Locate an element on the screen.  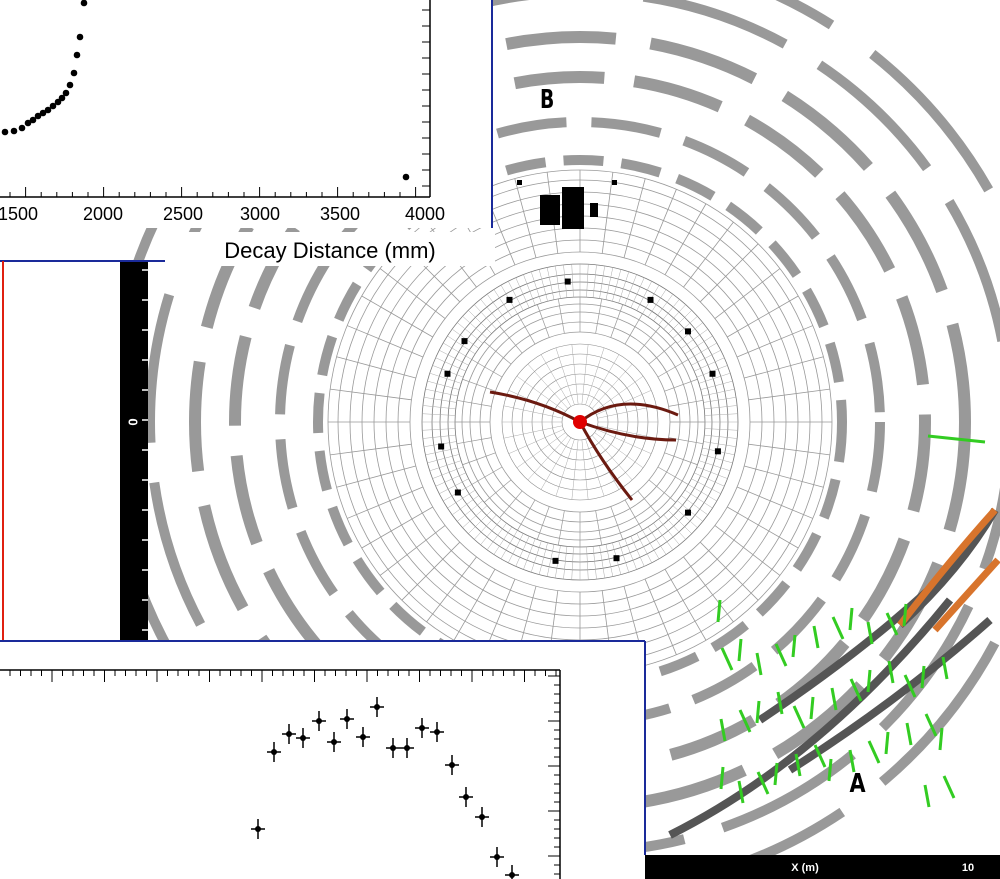
bar-axis-label: X (m) is located at coordinates (805, 868).